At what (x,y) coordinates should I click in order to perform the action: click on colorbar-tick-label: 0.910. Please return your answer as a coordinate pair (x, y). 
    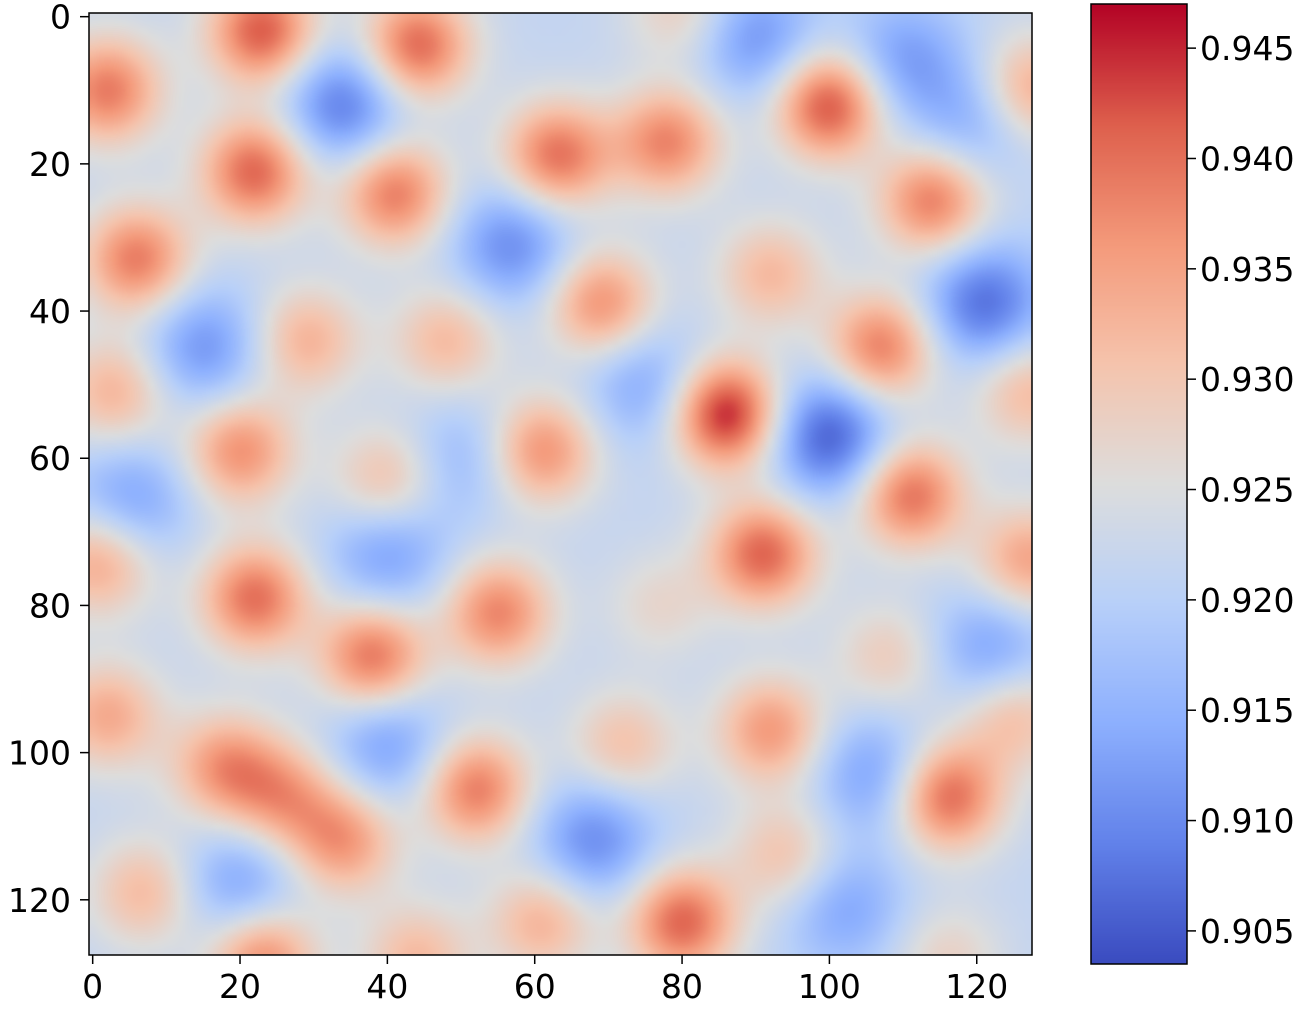
    Looking at the image, I should click on (1247, 821).